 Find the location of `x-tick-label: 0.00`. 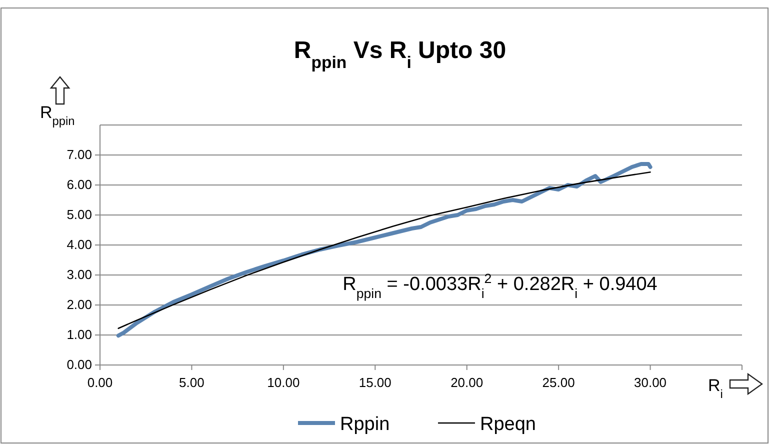

x-tick-label: 0.00 is located at coordinates (100, 382).